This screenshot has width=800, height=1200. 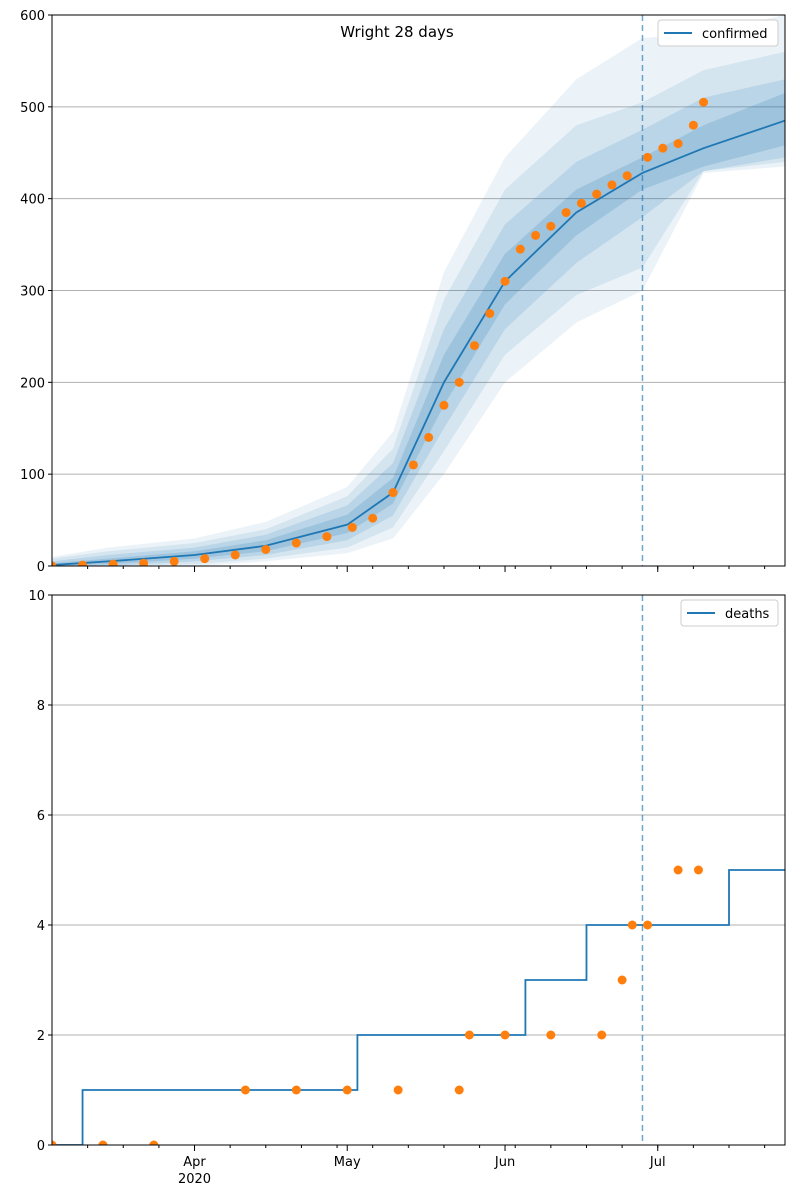 What do you see at coordinates (32, 16) in the screenshot?
I see `y-tick-label: 600` at bounding box center [32, 16].